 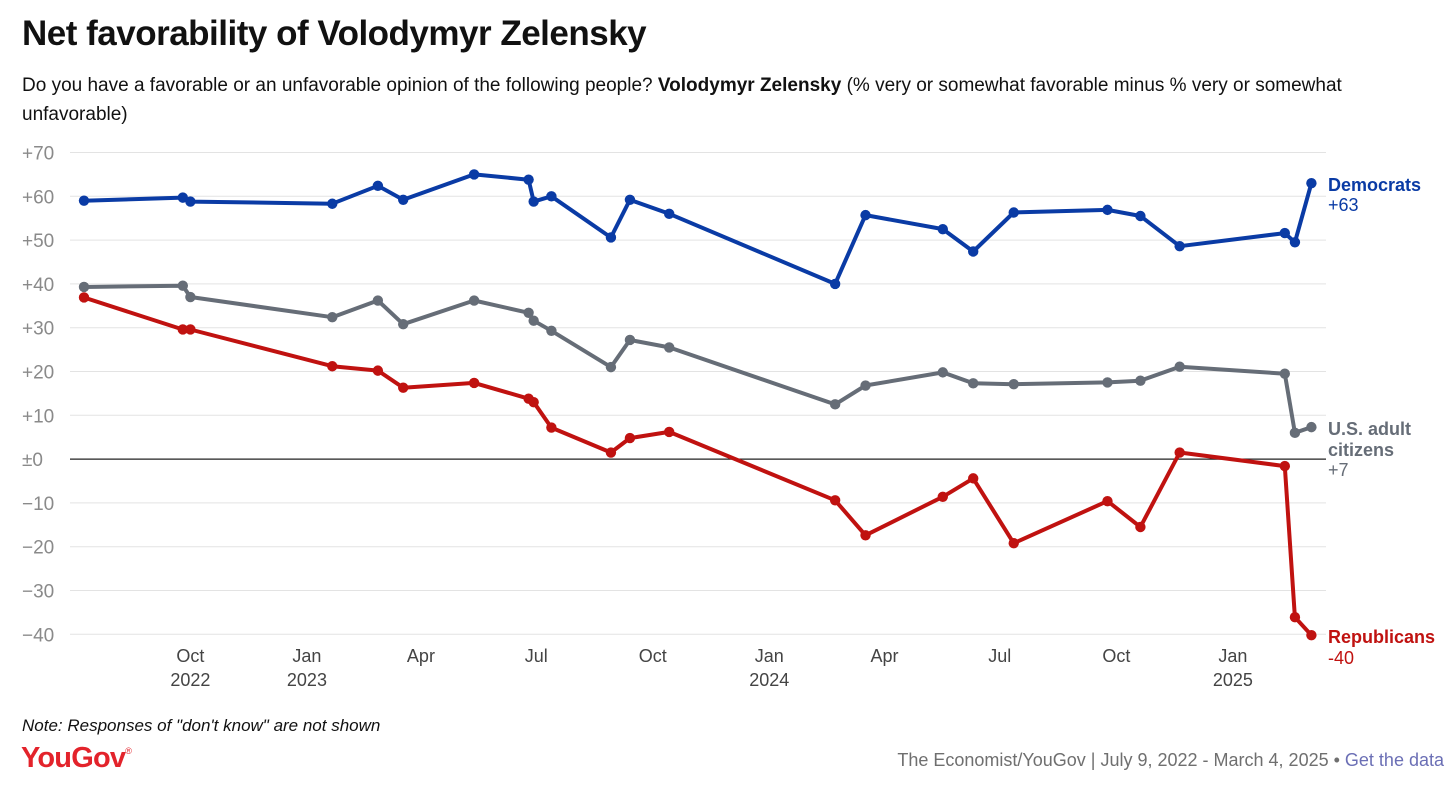 What do you see at coordinates (38, 548) in the screenshot?
I see `y-tick-label: −20` at bounding box center [38, 548].